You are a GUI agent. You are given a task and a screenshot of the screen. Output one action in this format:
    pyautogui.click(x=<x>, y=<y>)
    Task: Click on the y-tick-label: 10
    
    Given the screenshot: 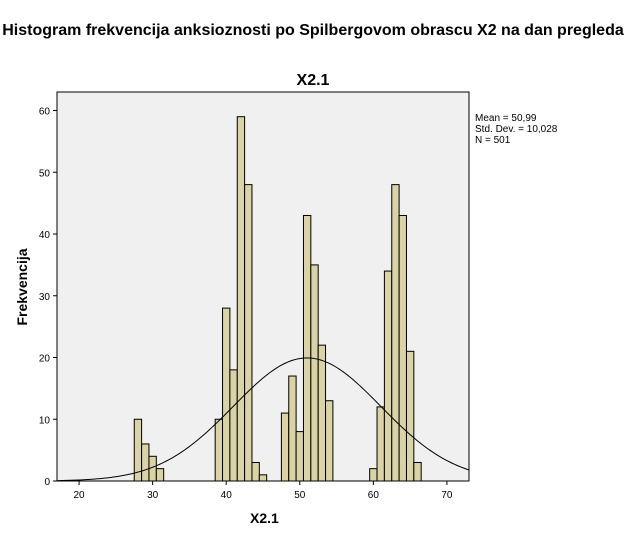 What is the action you would take?
    pyautogui.click(x=45, y=420)
    